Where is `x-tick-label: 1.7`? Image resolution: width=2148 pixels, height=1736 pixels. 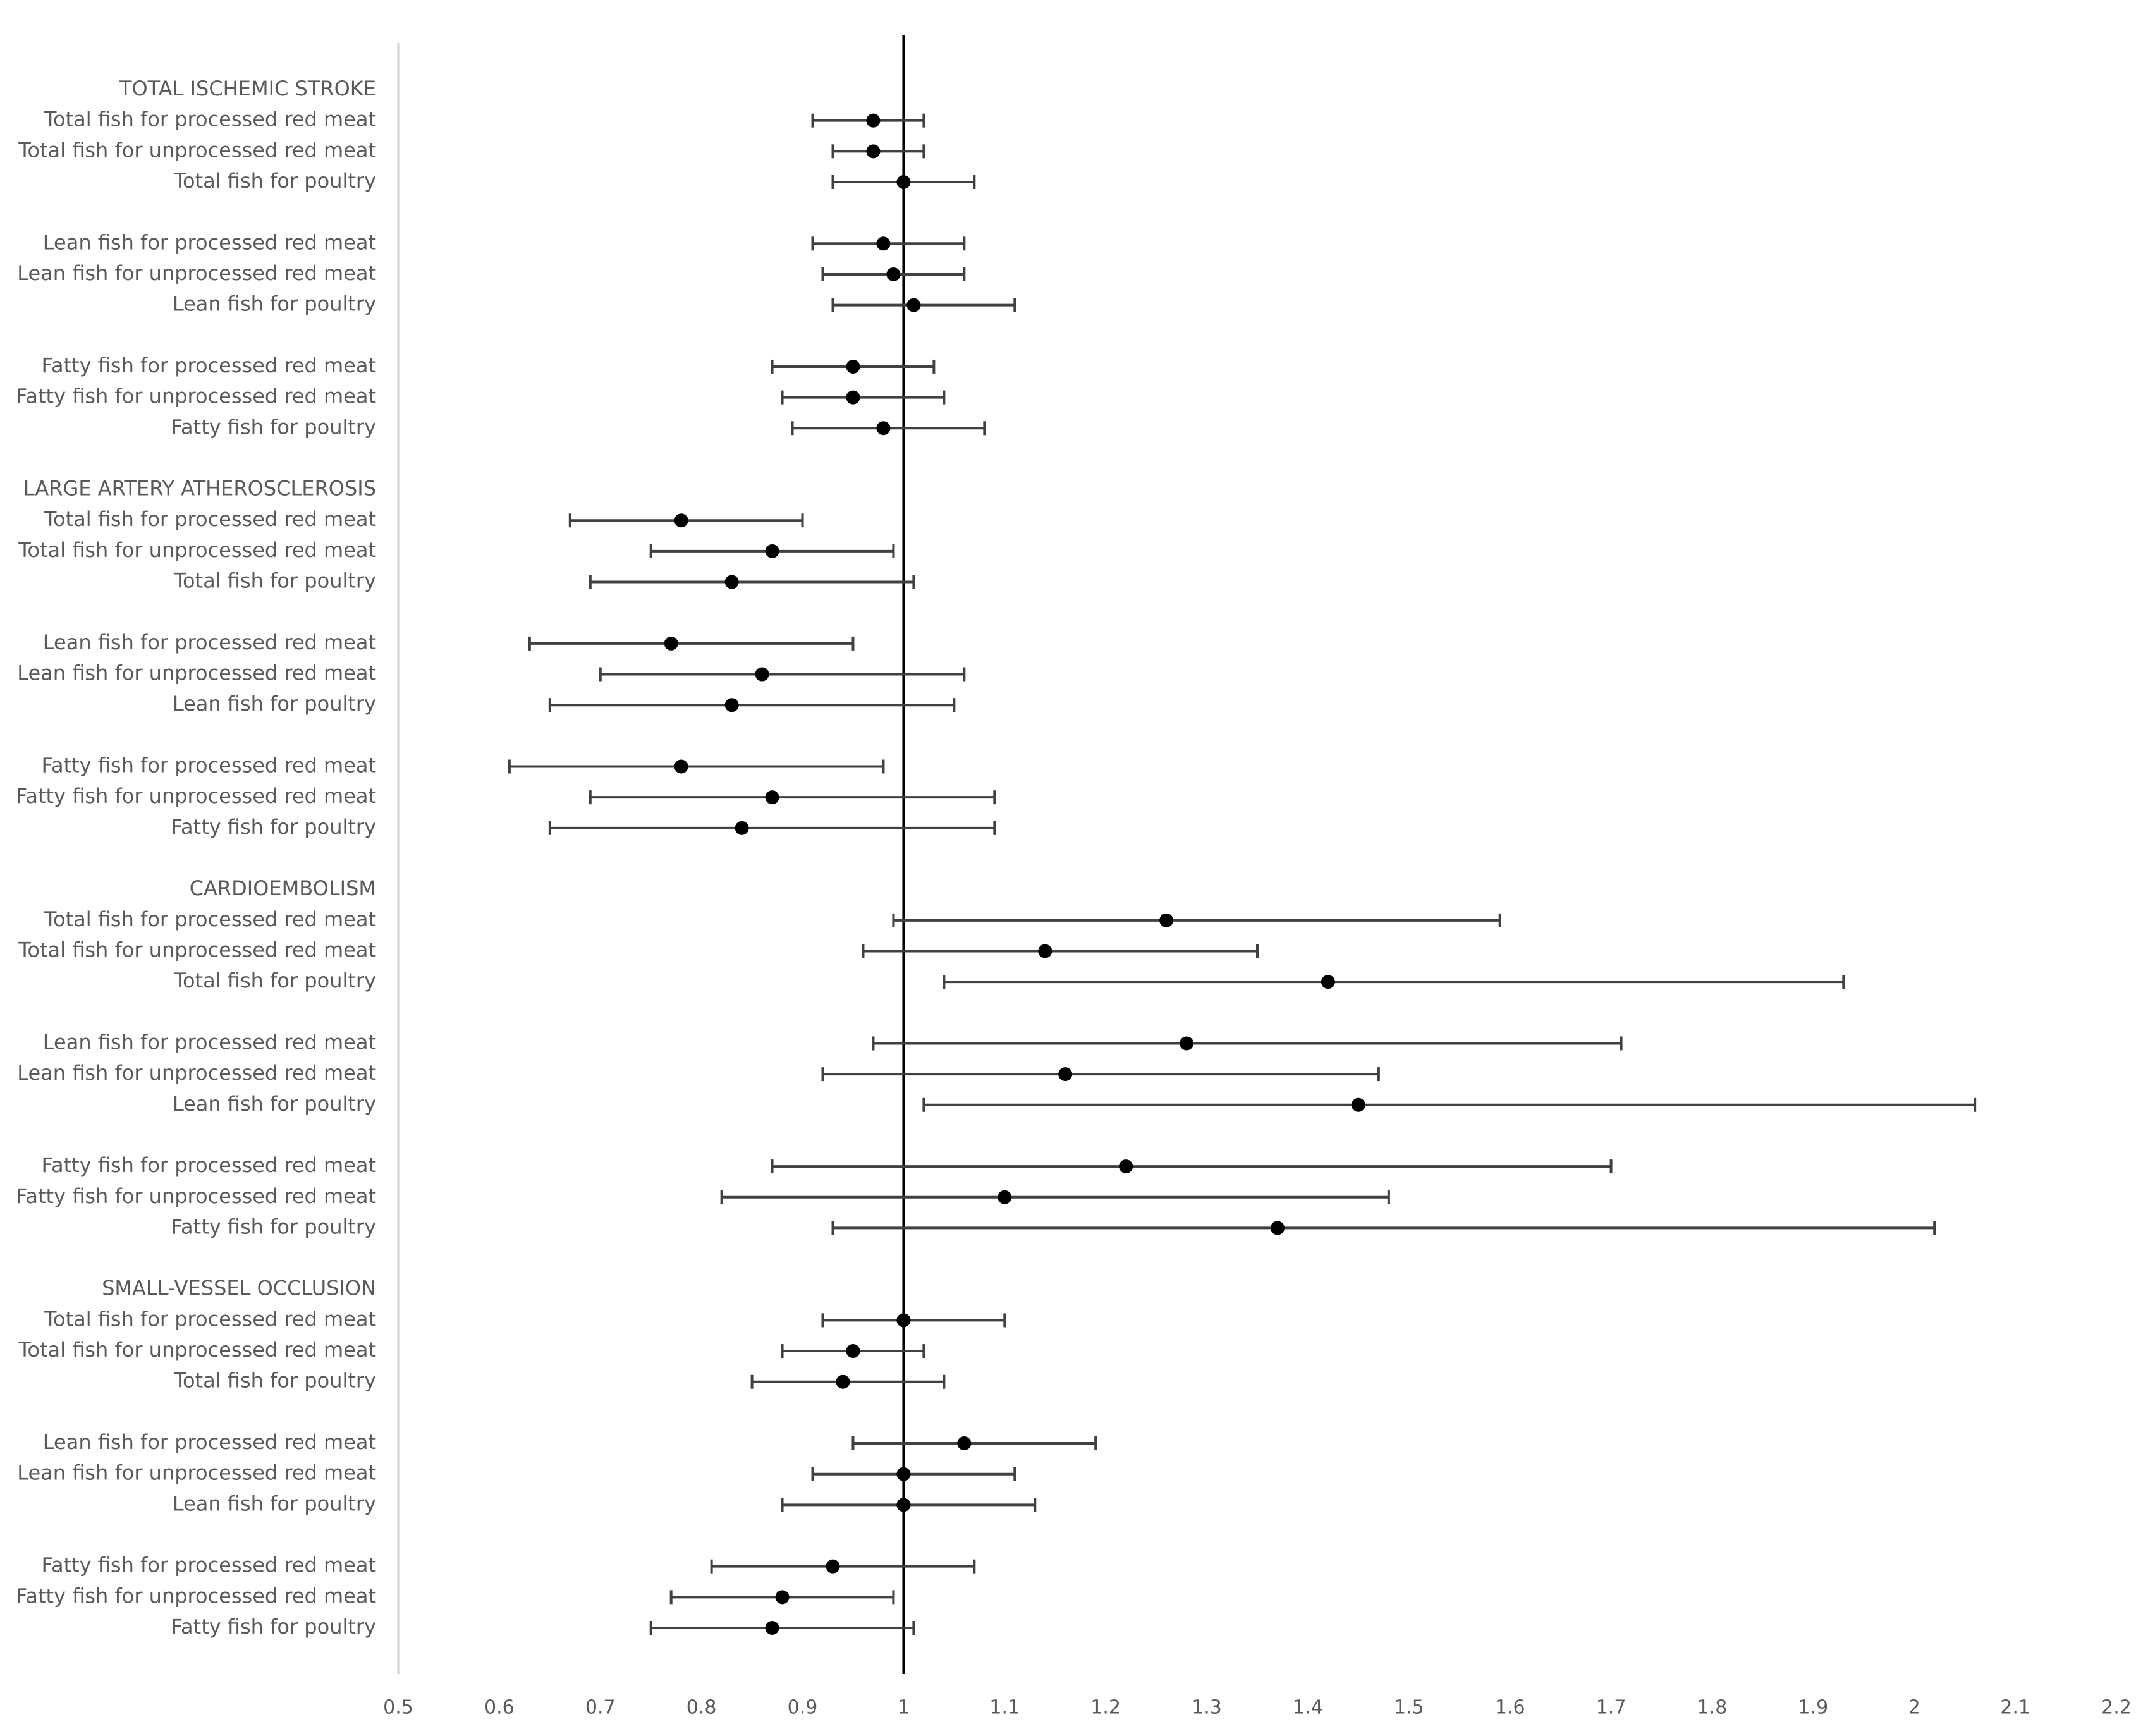
x-tick-label: 1.7 is located at coordinates (1611, 1708).